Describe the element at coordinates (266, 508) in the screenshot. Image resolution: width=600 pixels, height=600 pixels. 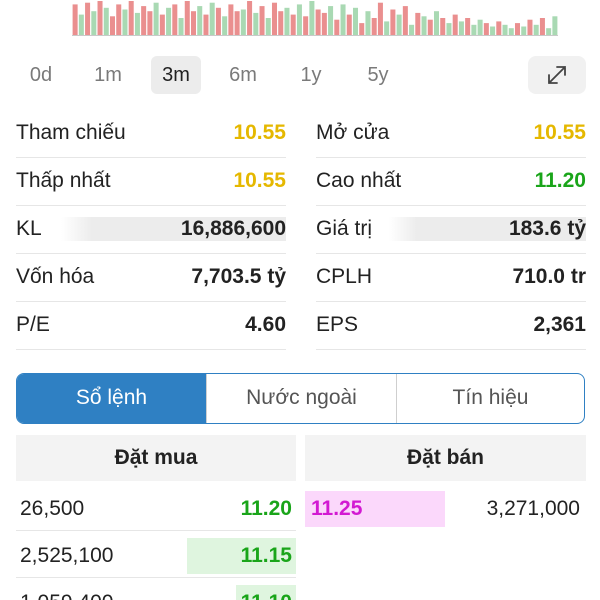
I see `buy-price: 11.20` at that location.